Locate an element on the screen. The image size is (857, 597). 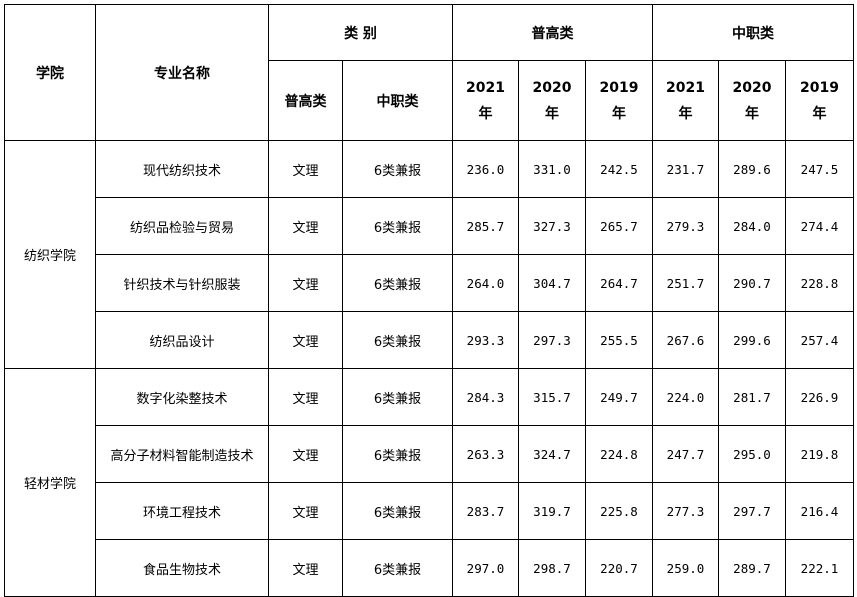
major-cell: 针织技术与针织服装 is located at coordinates (182, 283).